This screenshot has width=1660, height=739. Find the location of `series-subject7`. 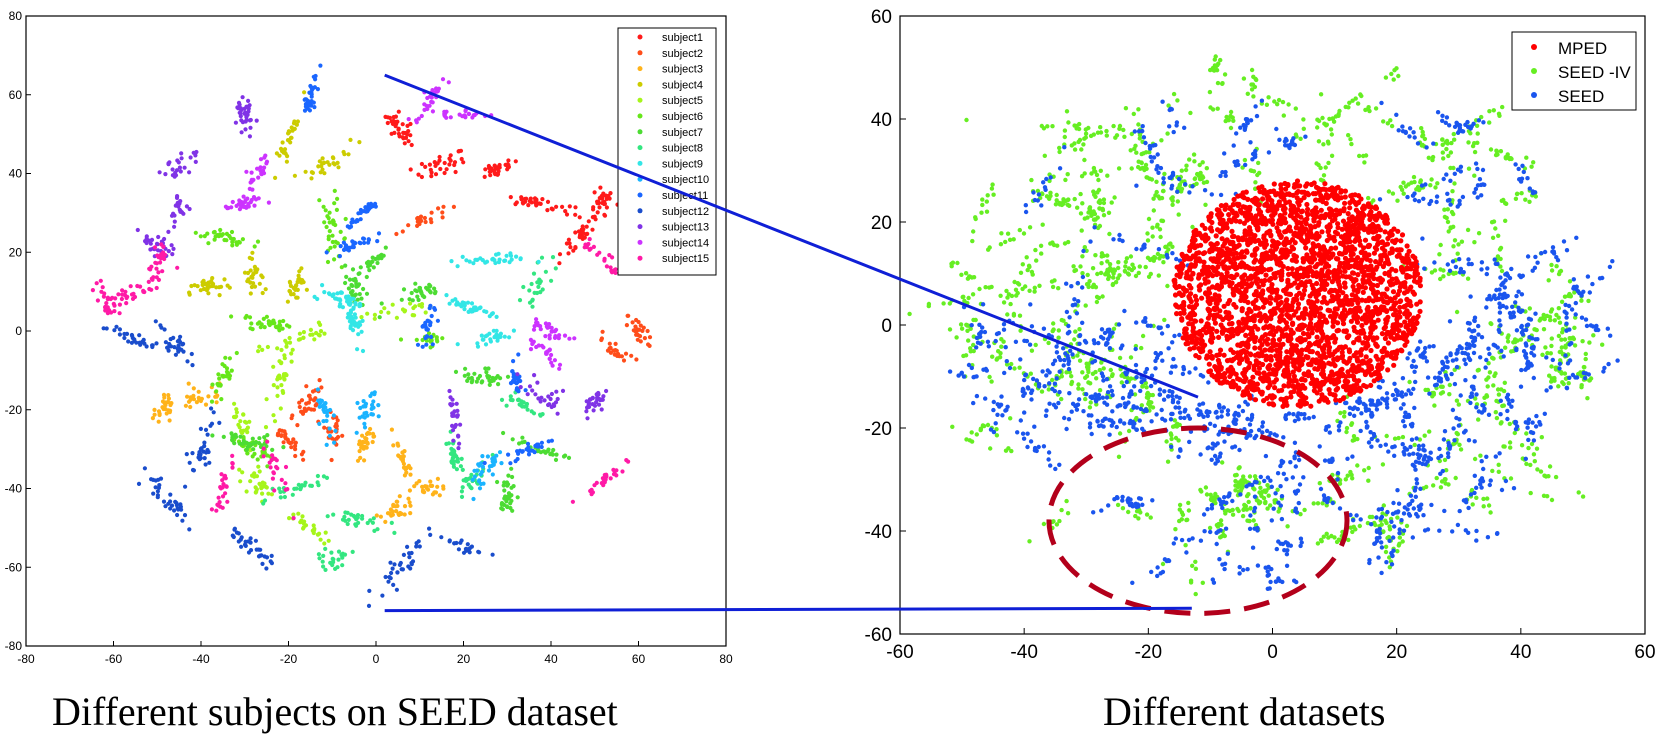

series-subject7 is located at coordinates (391, 379).